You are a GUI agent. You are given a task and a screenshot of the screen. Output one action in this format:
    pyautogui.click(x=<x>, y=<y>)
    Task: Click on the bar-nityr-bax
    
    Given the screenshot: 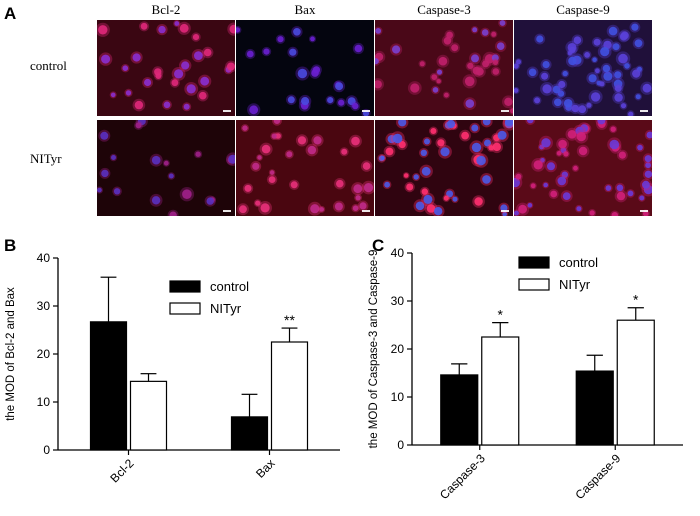 What is the action you would take?
    pyautogui.click(x=289, y=396)
    